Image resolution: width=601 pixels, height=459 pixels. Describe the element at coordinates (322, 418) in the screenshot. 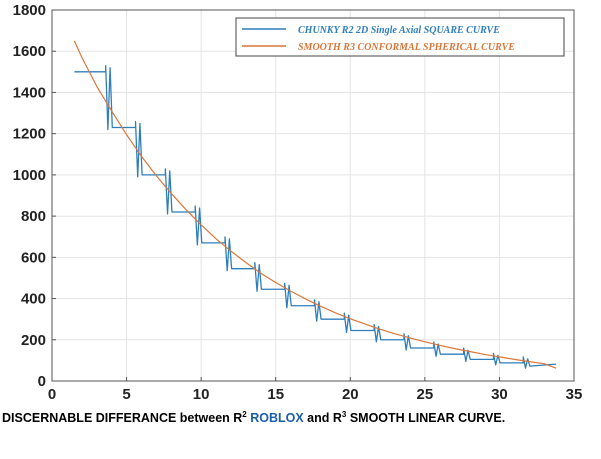

I see `caption-middle: and R` at that location.